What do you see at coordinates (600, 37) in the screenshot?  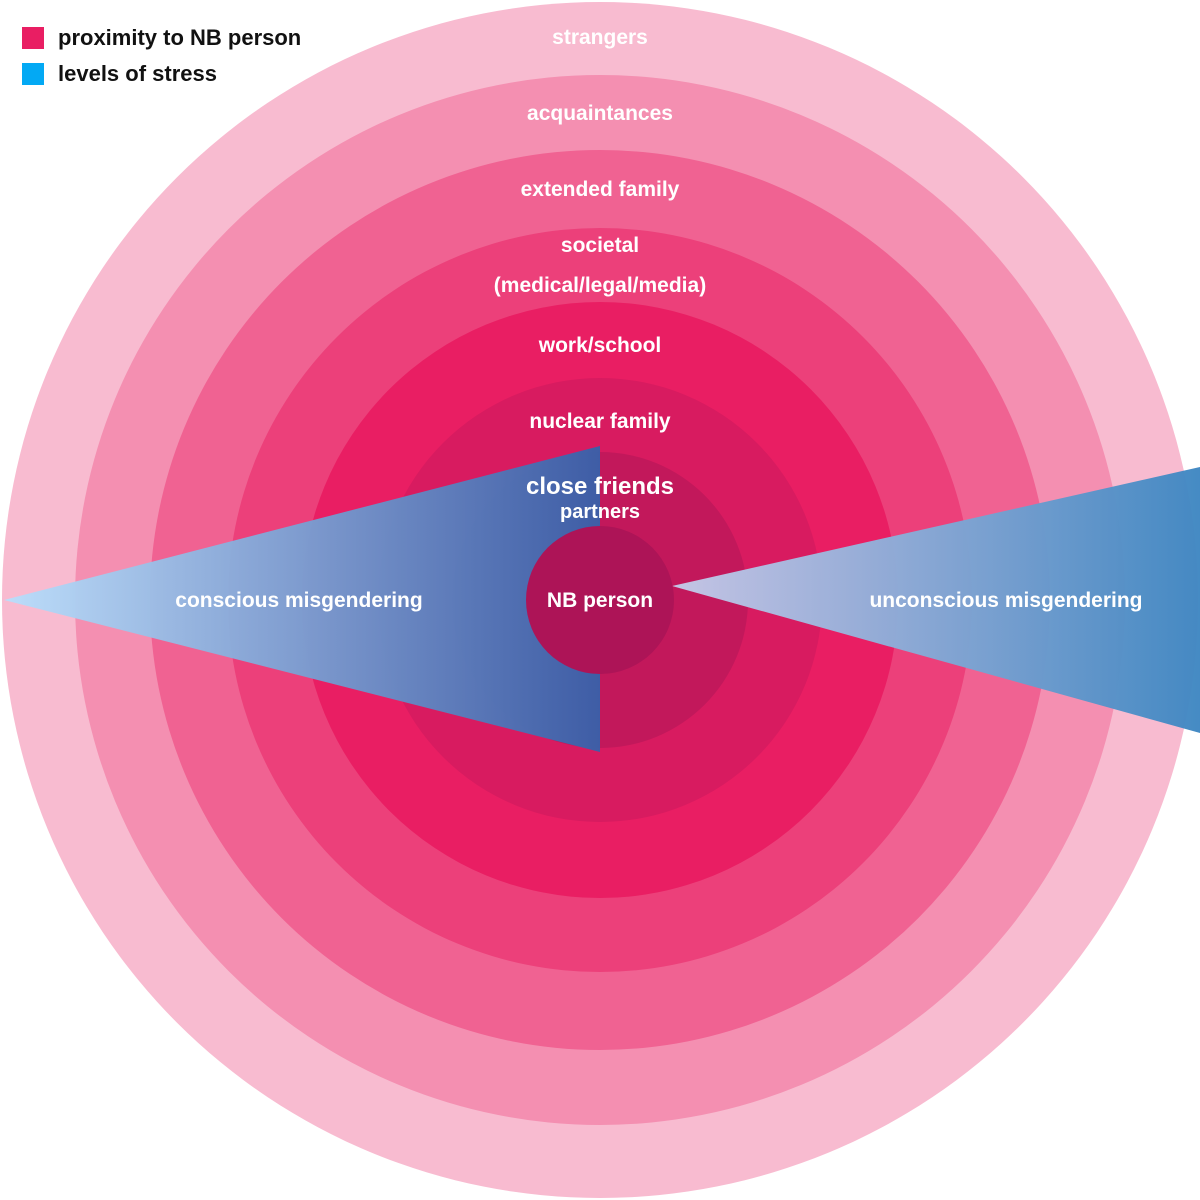 I see `label-strangers: strangers` at bounding box center [600, 37].